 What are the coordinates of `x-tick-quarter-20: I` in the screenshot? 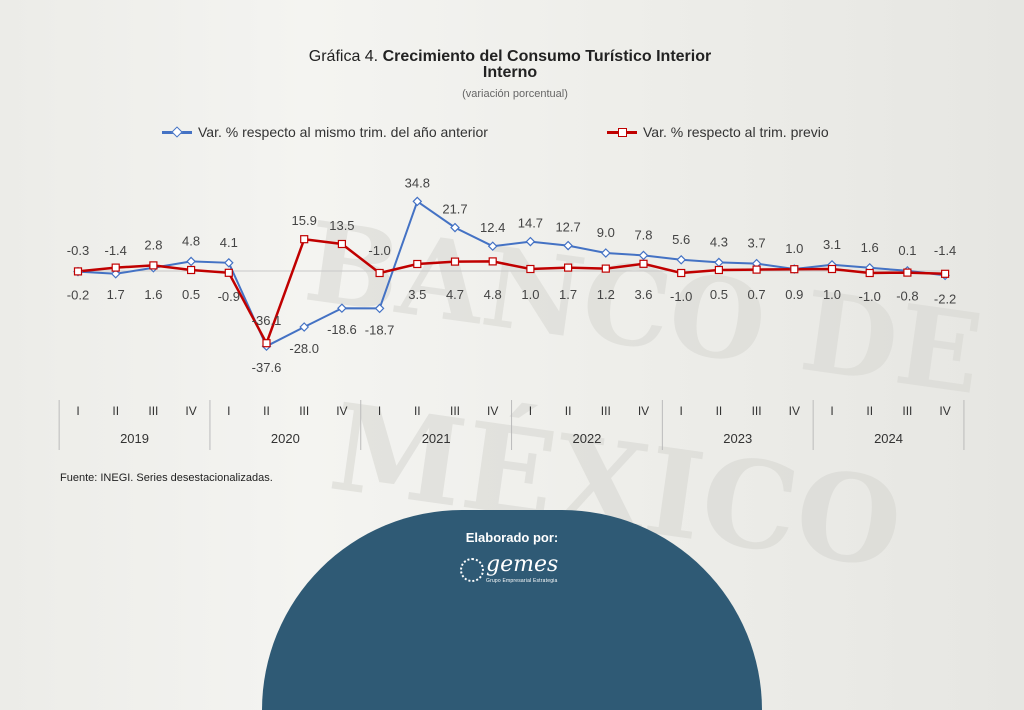 It's located at (831, 411).